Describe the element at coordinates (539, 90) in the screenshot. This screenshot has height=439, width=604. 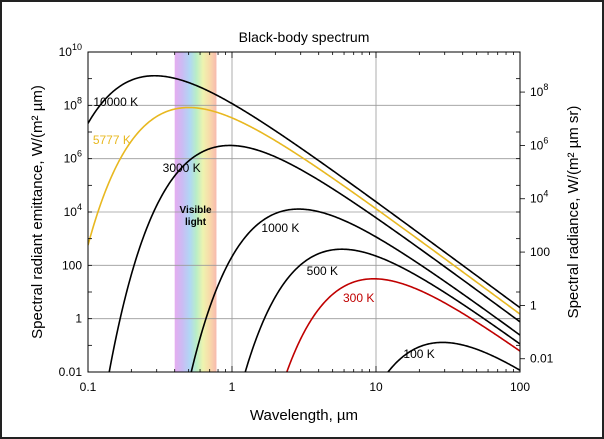
I see `y2-tick-label: 10⁸` at that location.